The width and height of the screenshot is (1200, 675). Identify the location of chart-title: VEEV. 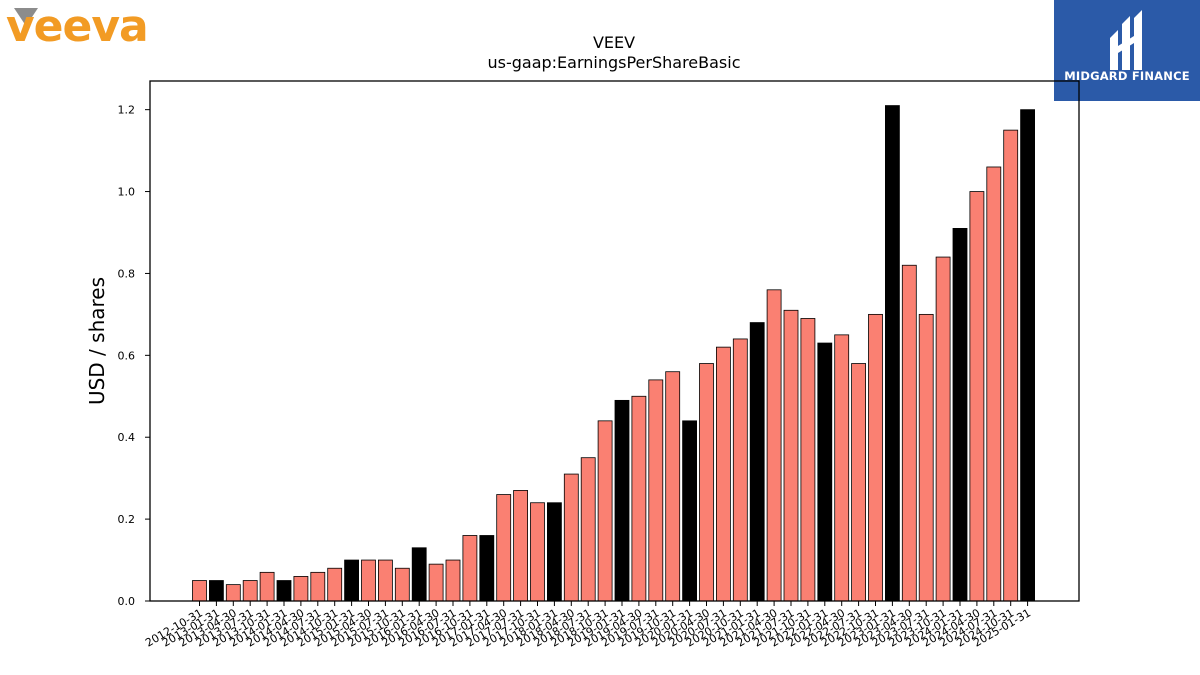
(614, 42).